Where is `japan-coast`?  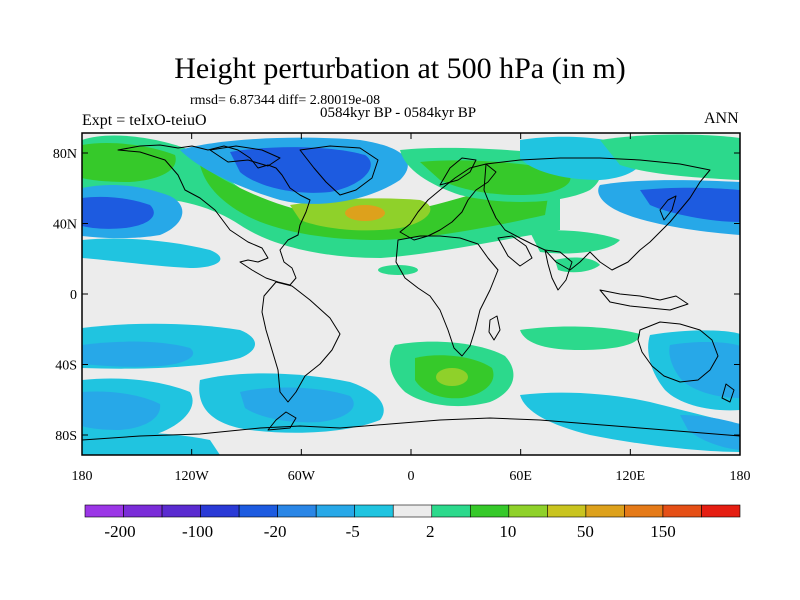
japan-coast is located at coordinates (668, 208).